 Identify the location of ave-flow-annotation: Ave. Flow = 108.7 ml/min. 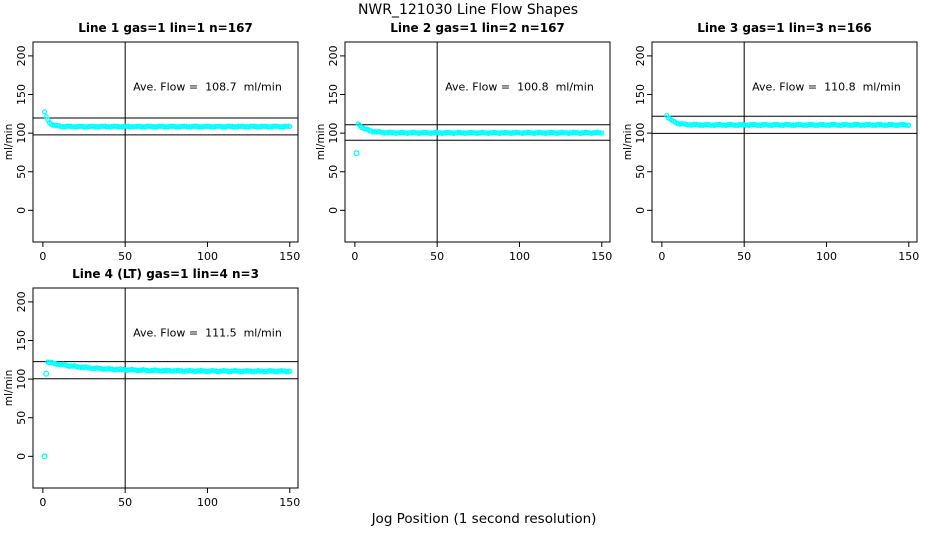
(207, 87).